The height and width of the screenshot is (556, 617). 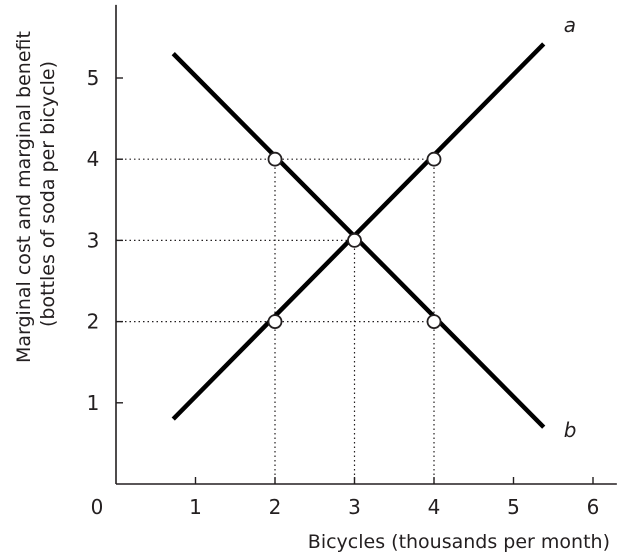 What do you see at coordinates (93, 159) in the screenshot?
I see `y-tick-label: 4` at bounding box center [93, 159].